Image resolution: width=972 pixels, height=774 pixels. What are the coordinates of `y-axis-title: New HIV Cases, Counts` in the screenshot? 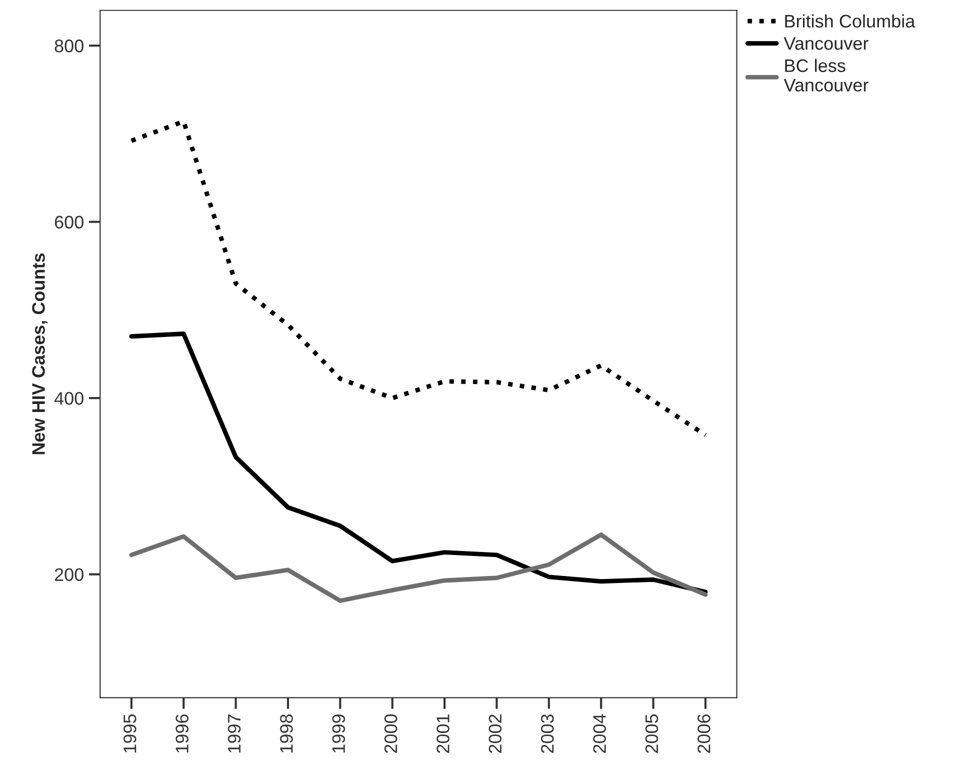 It's located at (40, 353).